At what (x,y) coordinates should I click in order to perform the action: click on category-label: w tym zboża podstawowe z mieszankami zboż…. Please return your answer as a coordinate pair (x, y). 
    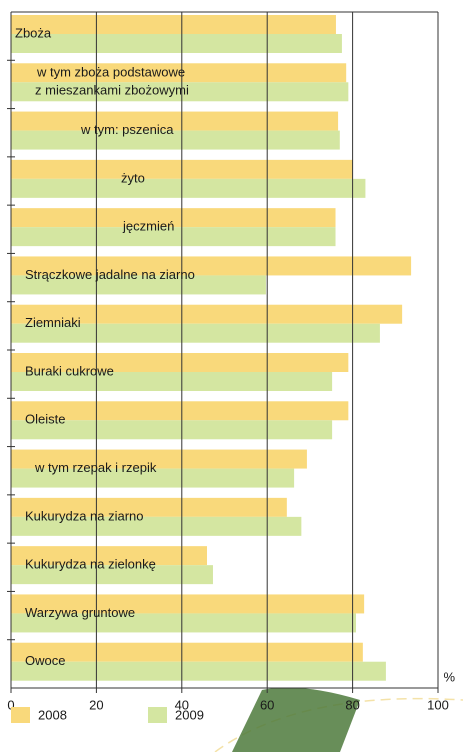
    Looking at the image, I should click on (112, 81).